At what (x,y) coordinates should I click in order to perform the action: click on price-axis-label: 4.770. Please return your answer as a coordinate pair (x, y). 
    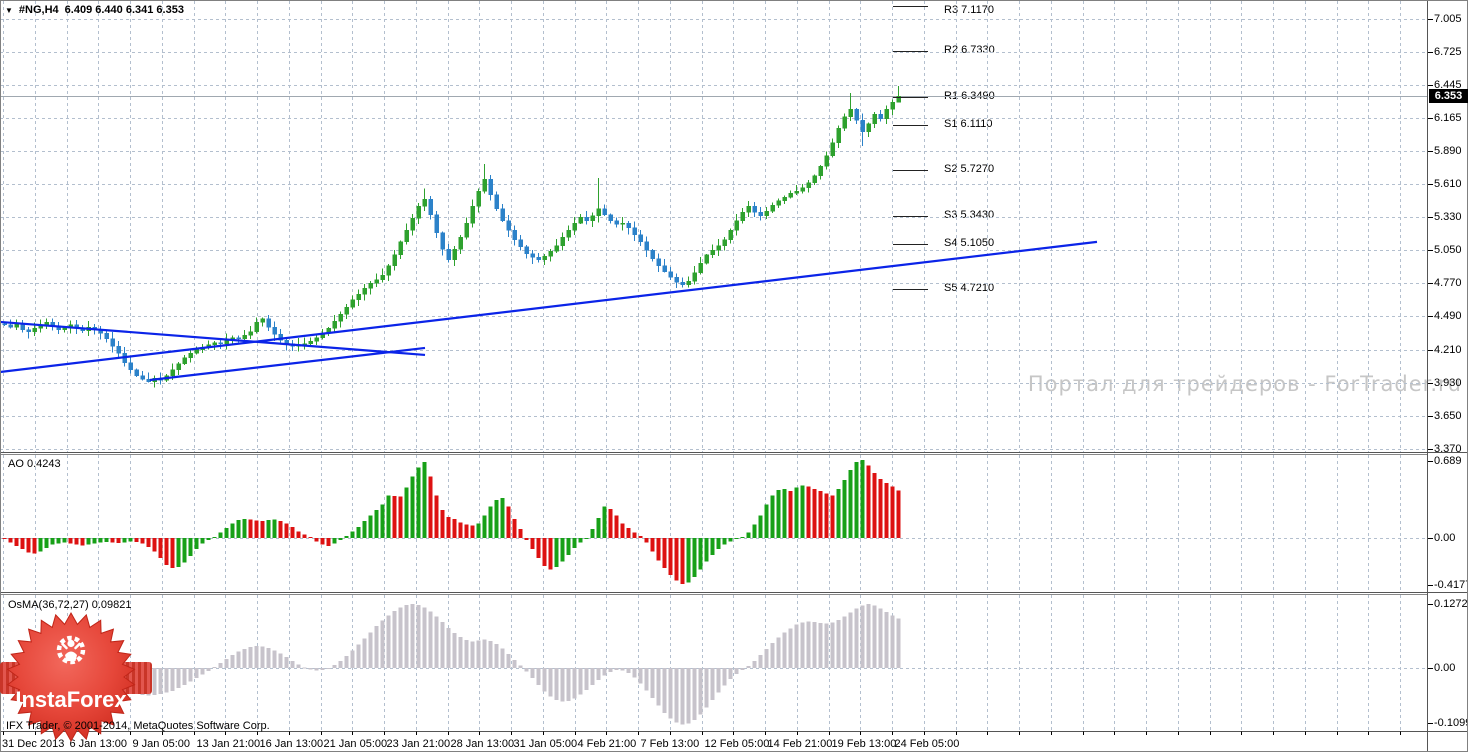
    Looking at the image, I should click on (1448, 283).